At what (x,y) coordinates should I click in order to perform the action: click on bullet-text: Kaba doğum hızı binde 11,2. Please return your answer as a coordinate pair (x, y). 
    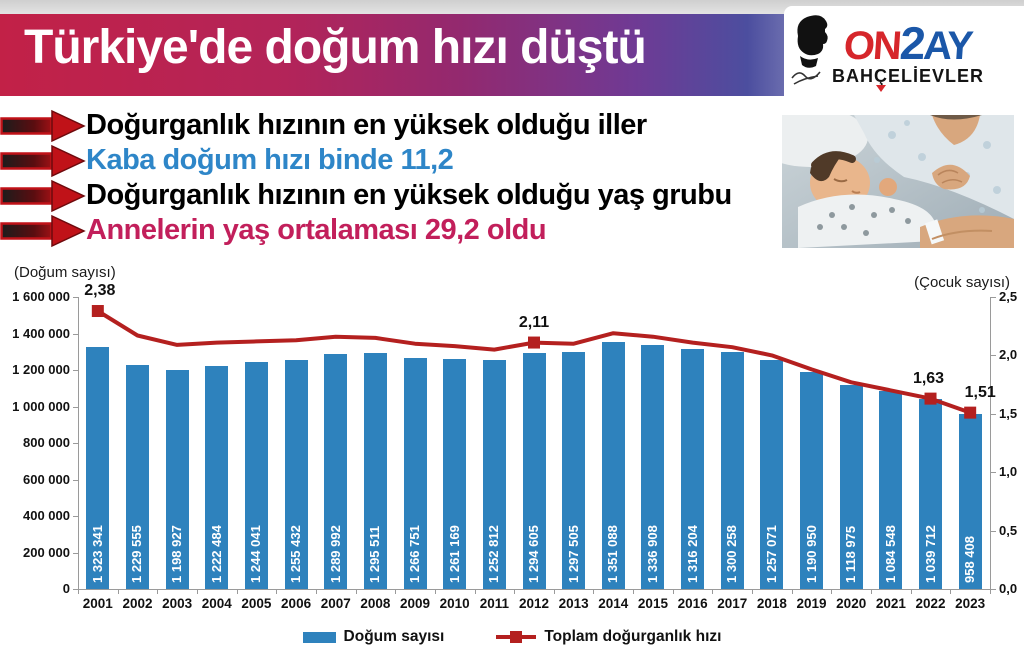
    Looking at the image, I should click on (270, 160).